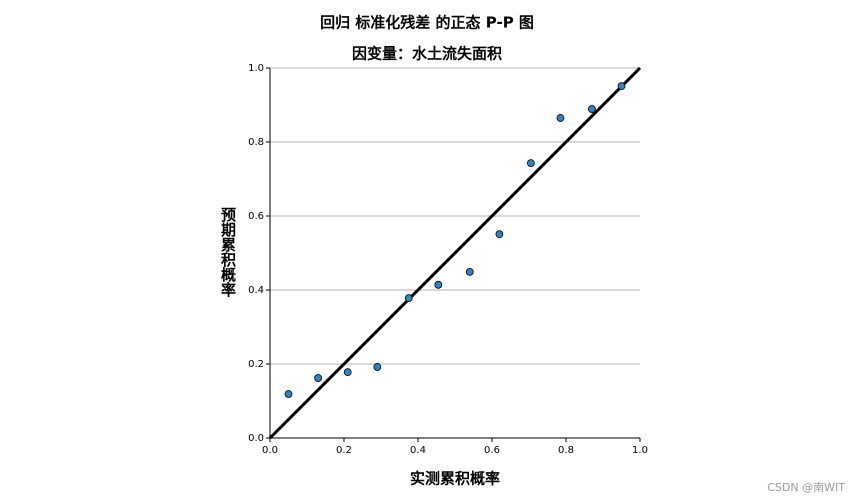 Image resolution: width=853 pixels, height=503 pixels. What do you see at coordinates (228, 252) in the screenshot?
I see `y-axis-title: 预期累积概率` at bounding box center [228, 252].